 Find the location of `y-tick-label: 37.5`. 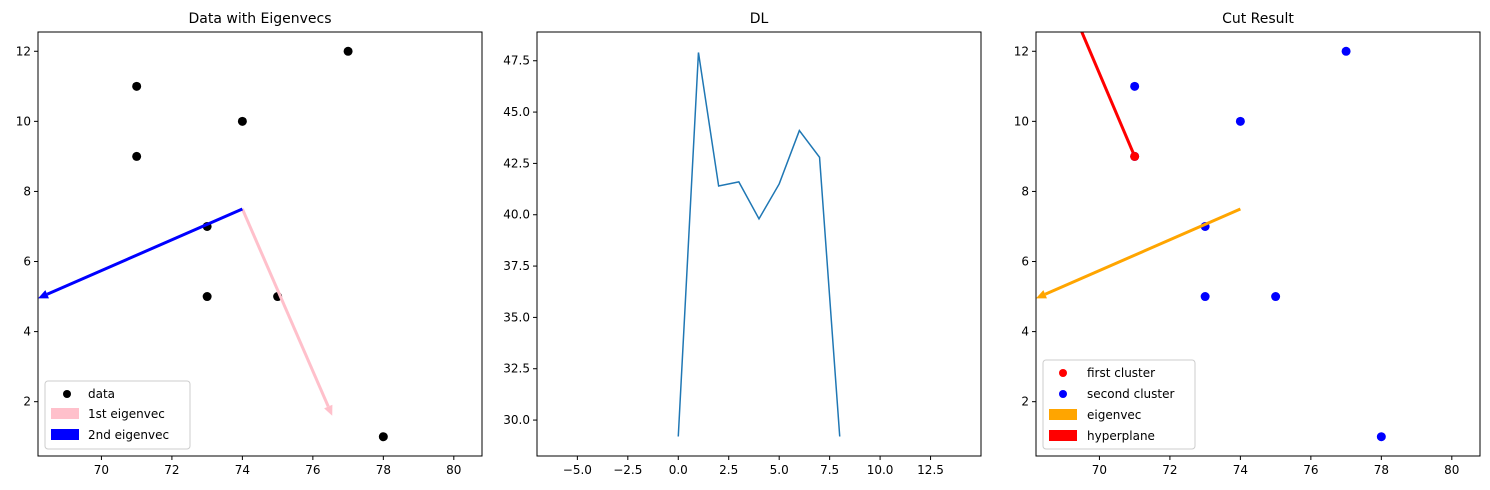

y-tick-label: 37.5 is located at coordinates (516, 266).